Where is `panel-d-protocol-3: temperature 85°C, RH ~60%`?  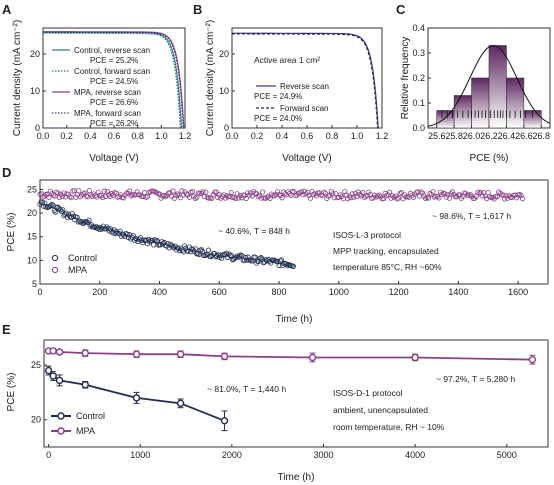
panel-d-protocol-3: temperature 85°C, RH ~60% is located at coordinates (387, 267).